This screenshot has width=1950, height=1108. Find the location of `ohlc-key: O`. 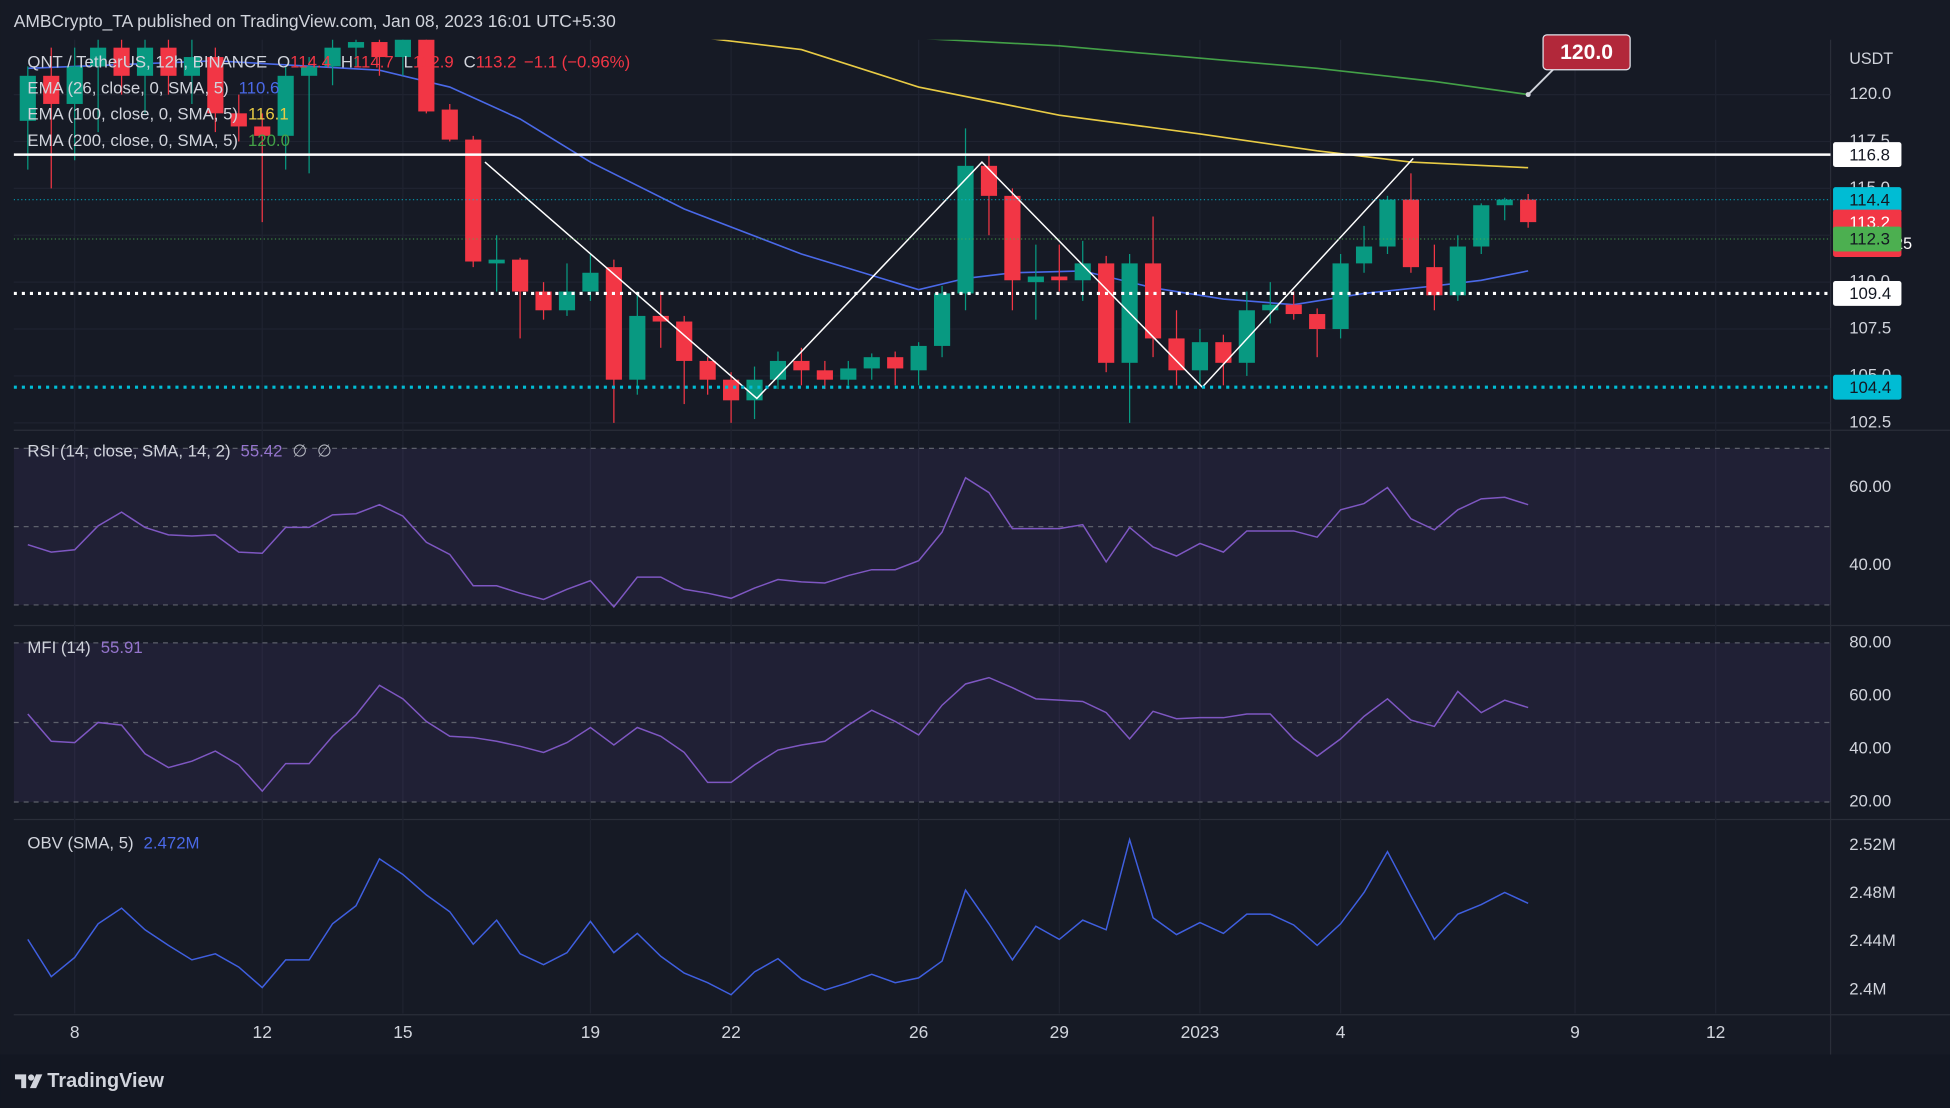

ohlc-key: O is located at coordinates (283, 62).